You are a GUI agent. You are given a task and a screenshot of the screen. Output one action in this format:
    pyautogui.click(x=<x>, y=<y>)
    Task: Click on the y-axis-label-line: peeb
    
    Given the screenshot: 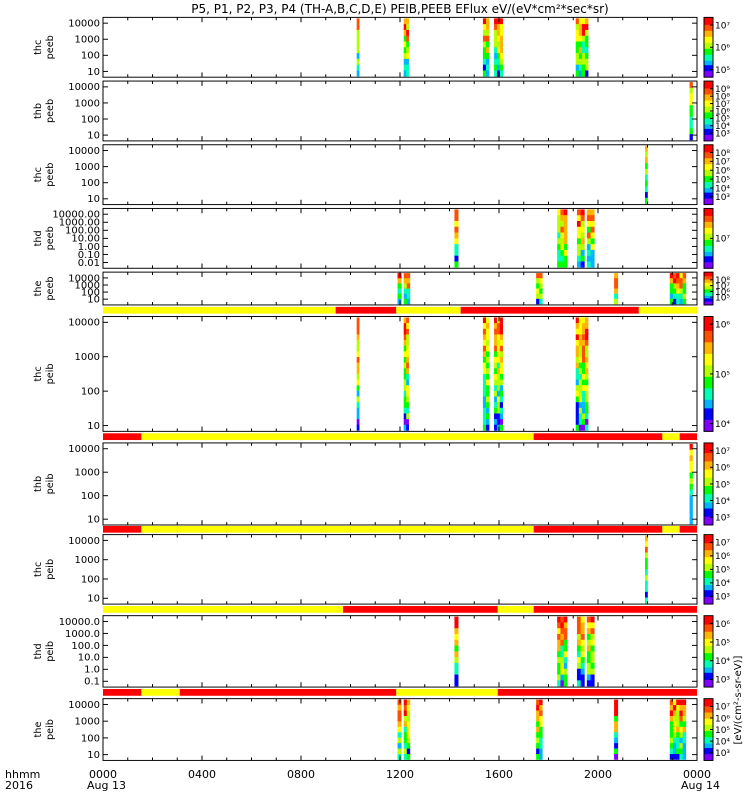 What is the action you would take?
    pyautogui.click(x=50, y=288)
    